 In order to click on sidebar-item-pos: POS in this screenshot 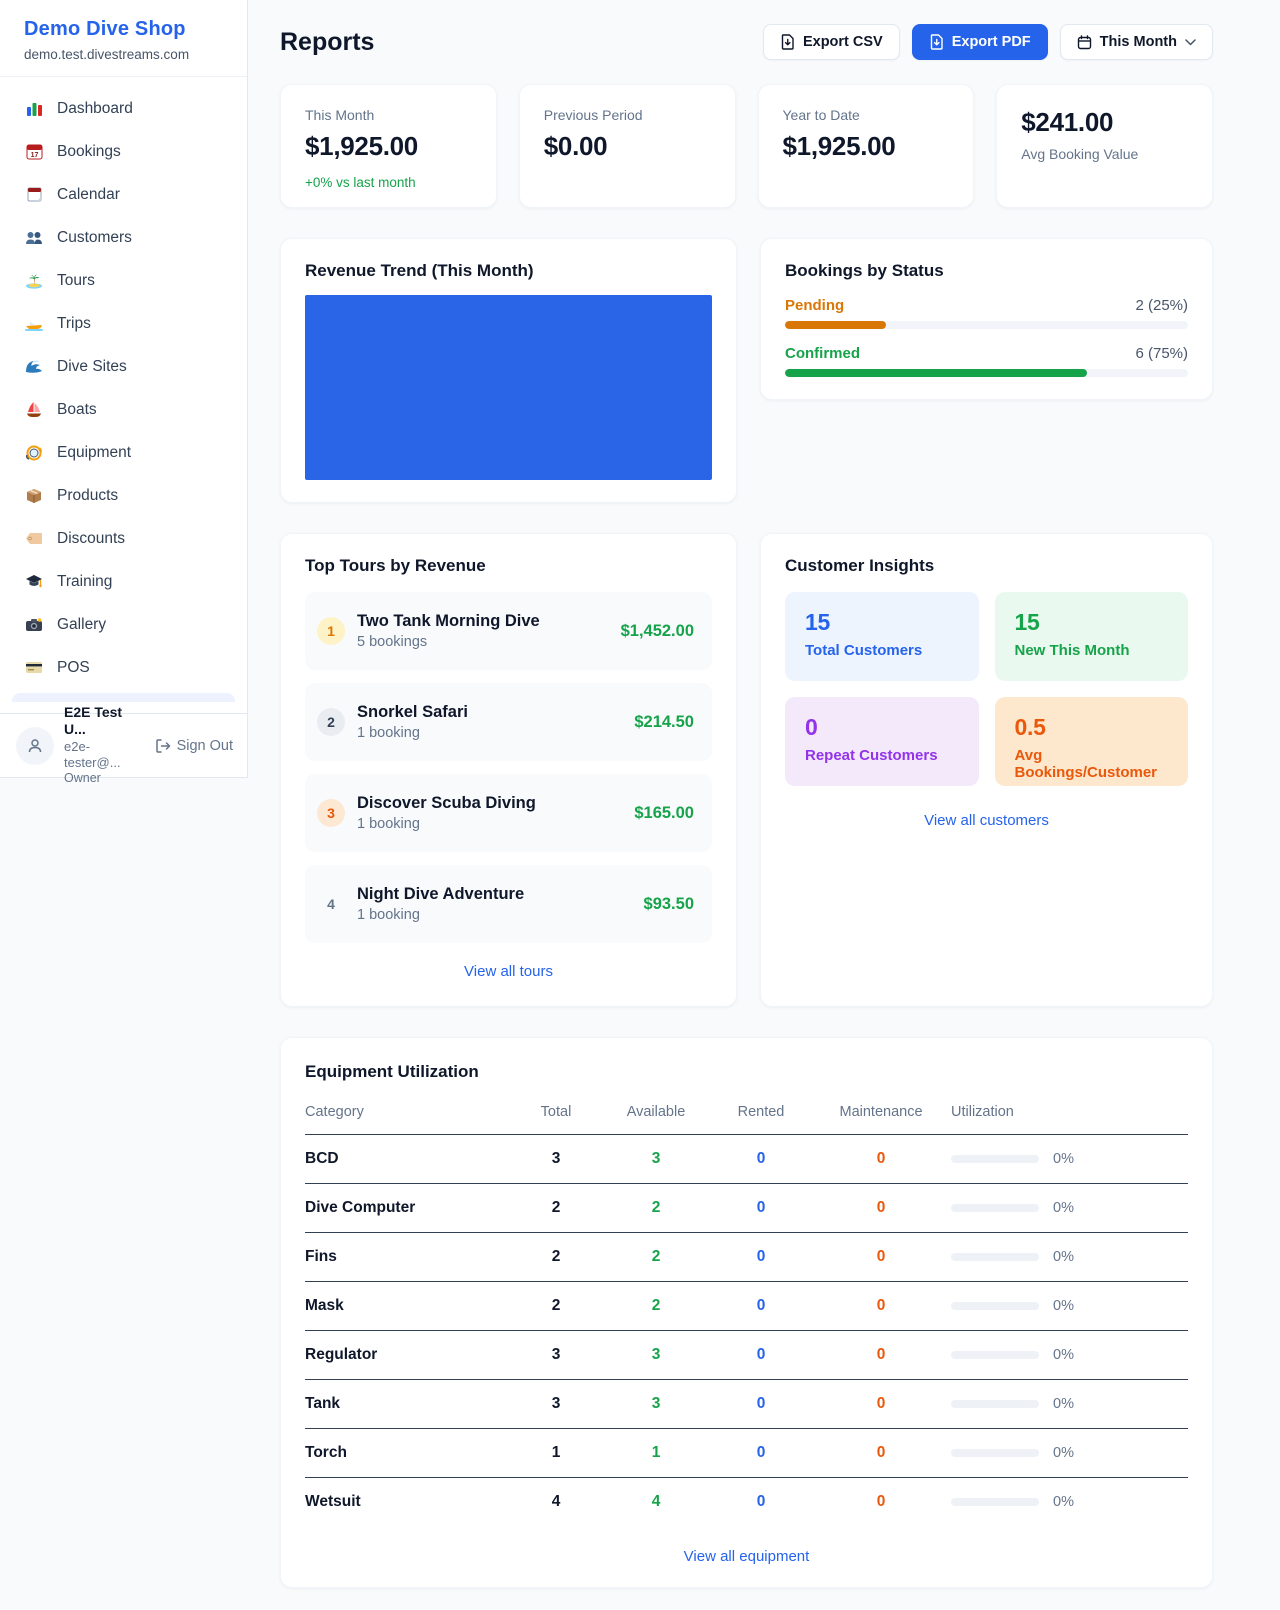, I will do `click(123, 667)`.